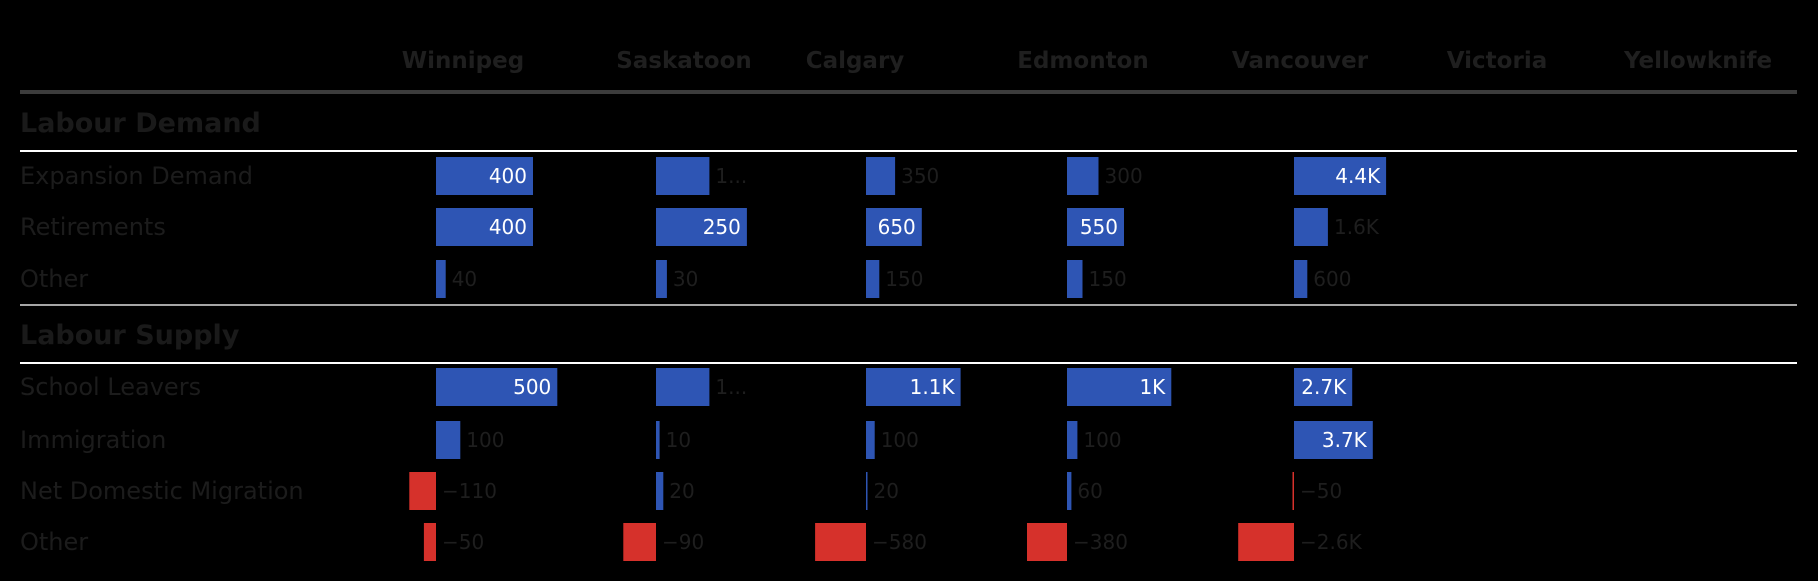  What do you see at coordinates (886, 491) in the screenshot?
I see `value-label-labour-supply-net-domestic-migration-calgary: 20` at bounding box center [886, 491].